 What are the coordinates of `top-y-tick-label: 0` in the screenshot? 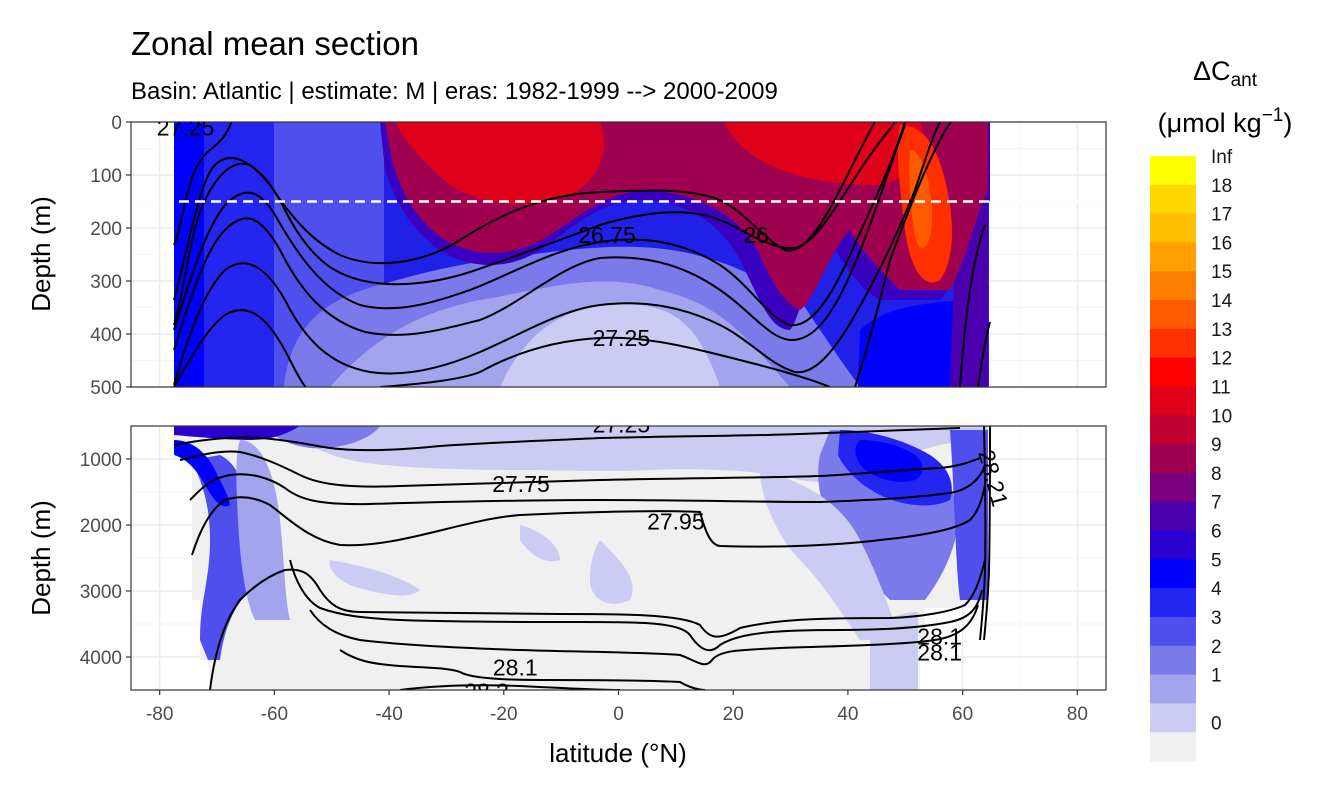 It's located at (116, 123).